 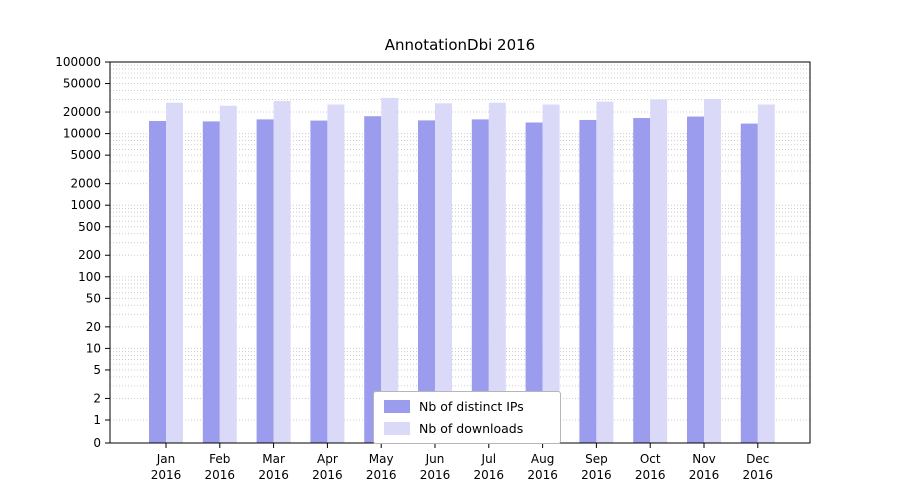 I want to click on y-tick-label: 20, so click(x=93, y=327).